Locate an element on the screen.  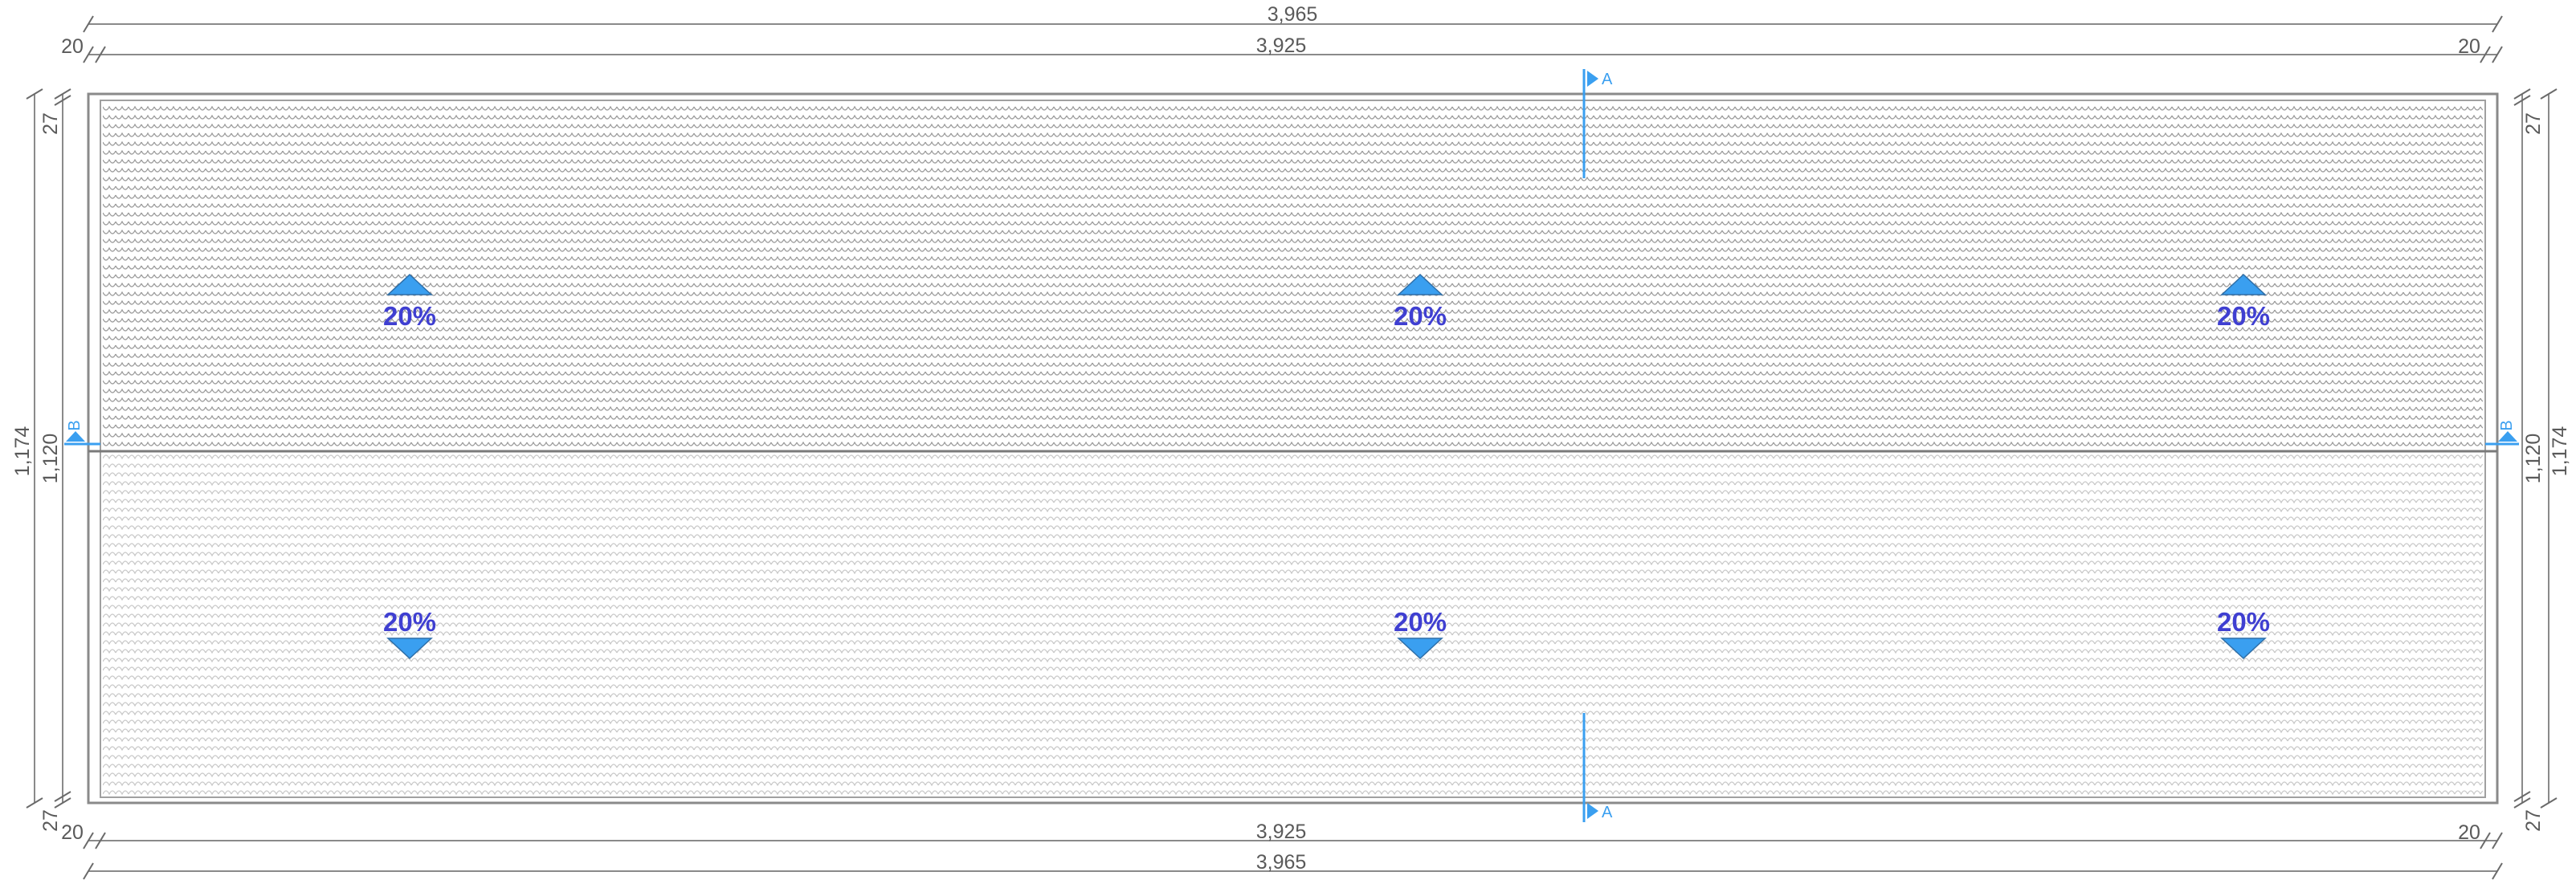
section-b-right-marker: B is located at coordinates (2502, 433).